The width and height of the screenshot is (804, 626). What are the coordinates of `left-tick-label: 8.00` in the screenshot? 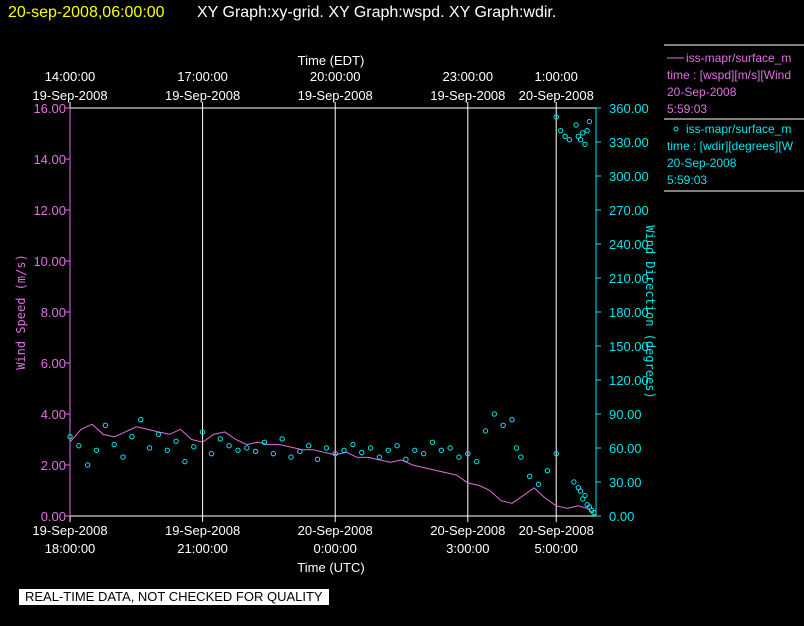 It's located at (53, 312).